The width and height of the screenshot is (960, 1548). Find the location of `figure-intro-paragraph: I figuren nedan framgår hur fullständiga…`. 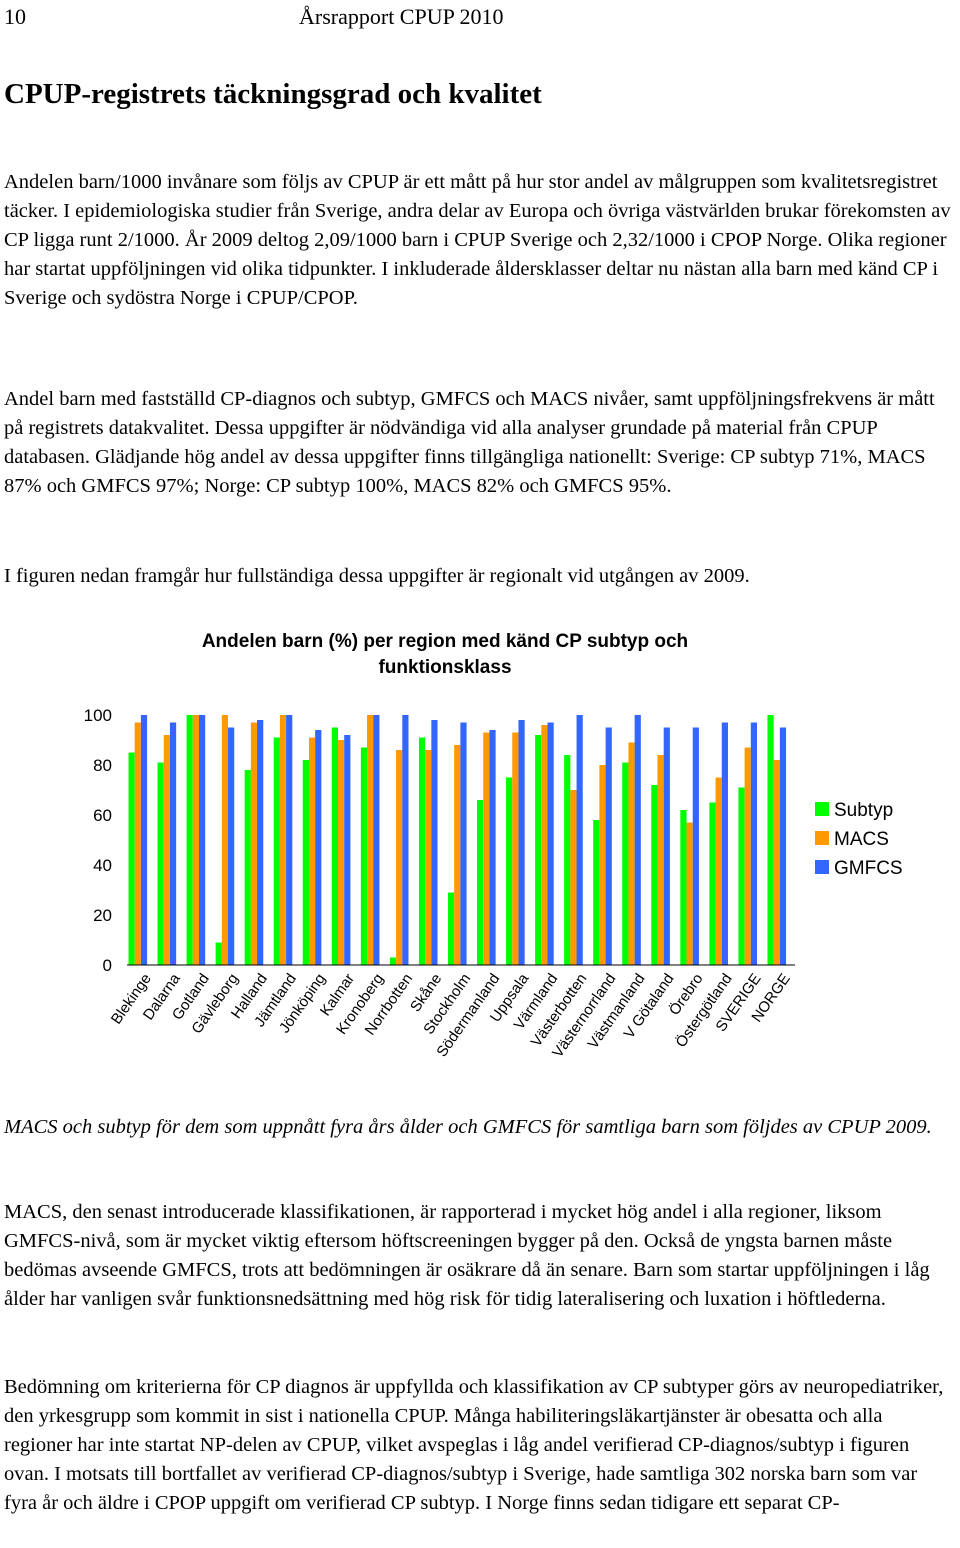

figure-intro-paragraph: I figuren nedan framgår hur fullständiga… is located at coordinates (377, 576).